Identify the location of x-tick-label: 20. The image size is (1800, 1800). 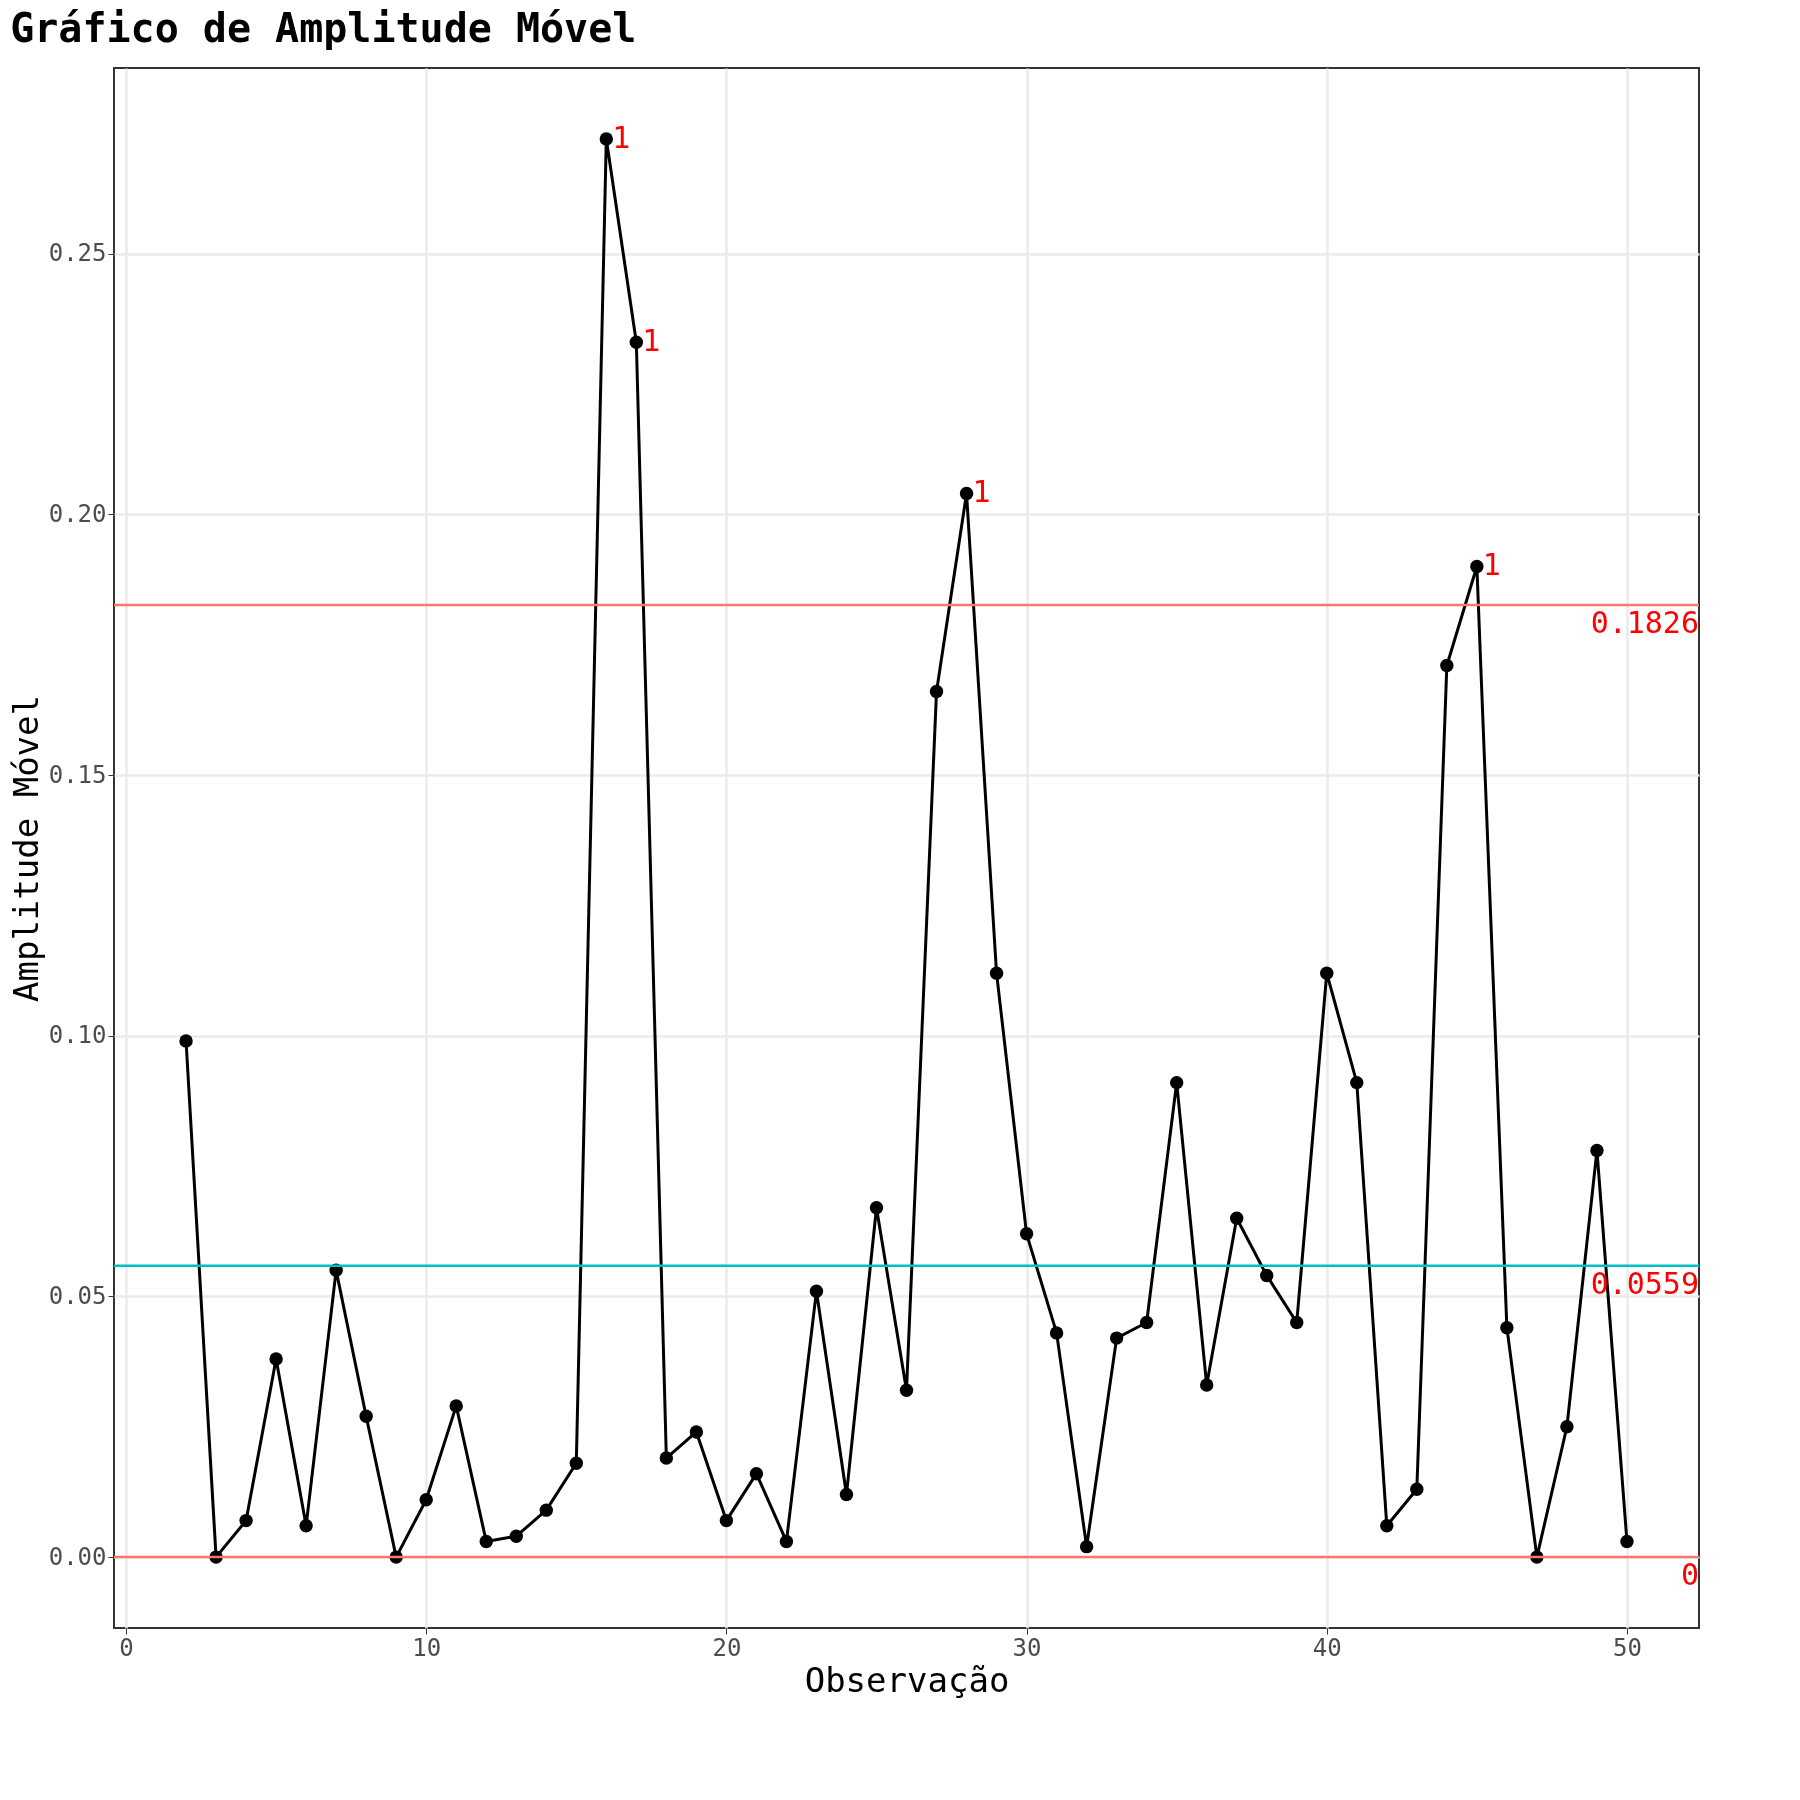
(727, 1647).